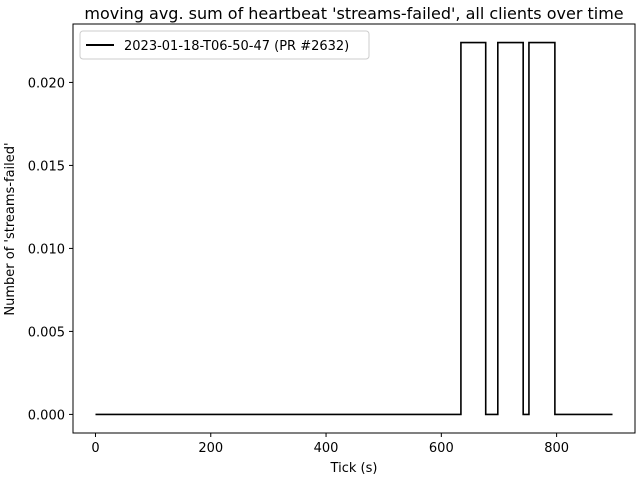 Image resolution: width=640 pixels, height=480 pixels. I want to click on x-tick-label: 600, so click(441, 448).